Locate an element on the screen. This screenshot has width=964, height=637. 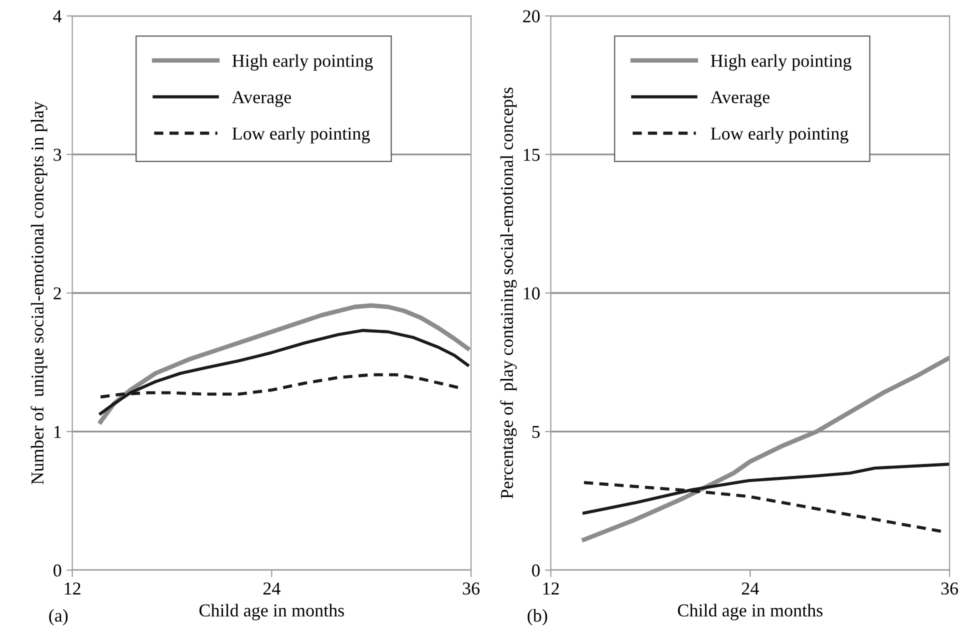
y-tick-label: 20 is located at coordinates (531, 16).